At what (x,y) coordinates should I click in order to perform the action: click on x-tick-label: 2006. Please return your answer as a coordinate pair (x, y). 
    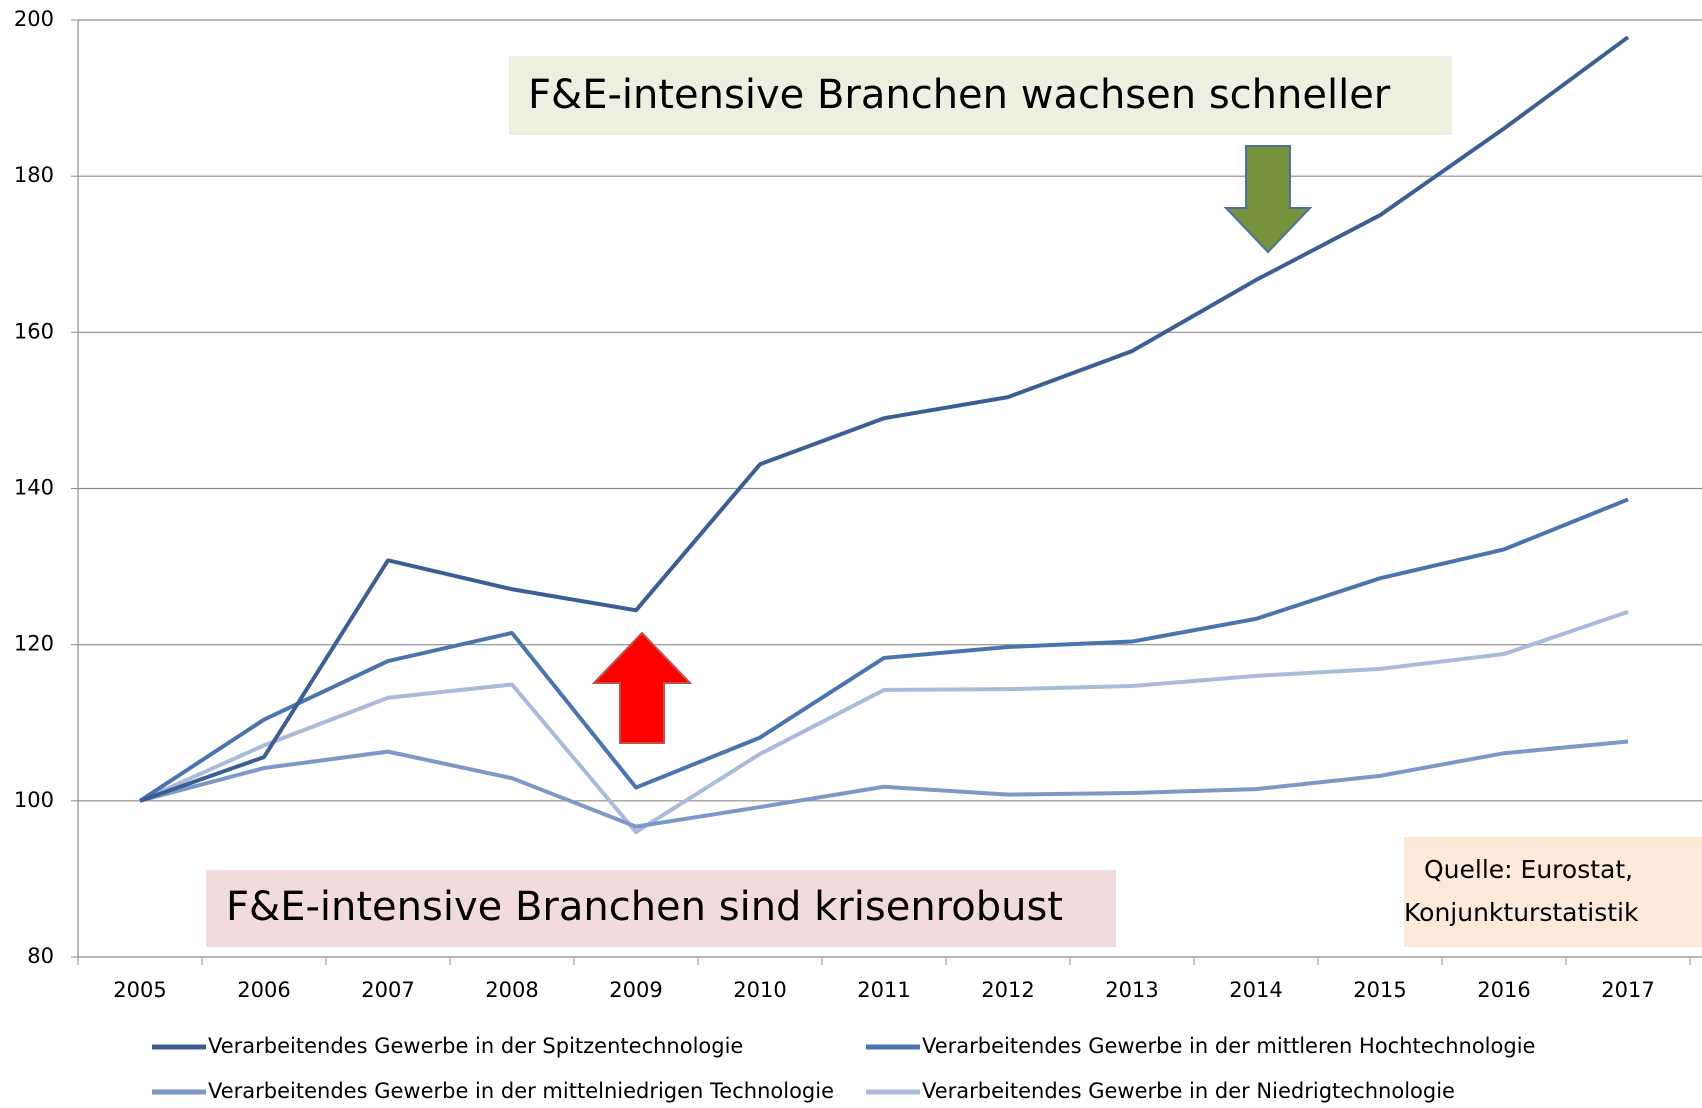
    Looking at the image, I should click on (263, 990).